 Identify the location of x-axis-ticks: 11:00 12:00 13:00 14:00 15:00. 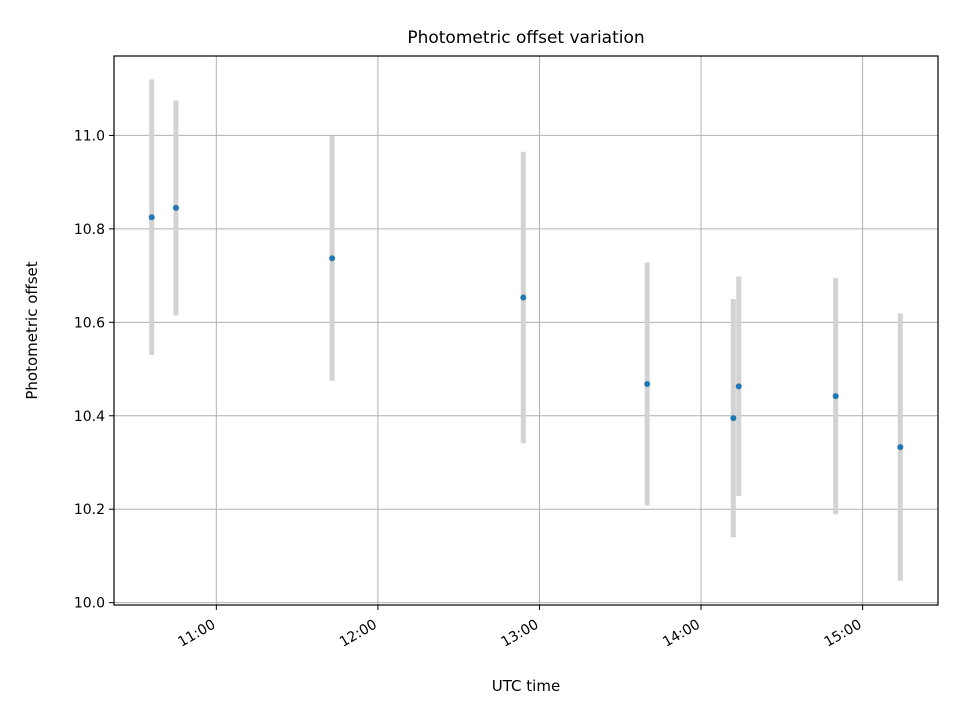
(520, 628).